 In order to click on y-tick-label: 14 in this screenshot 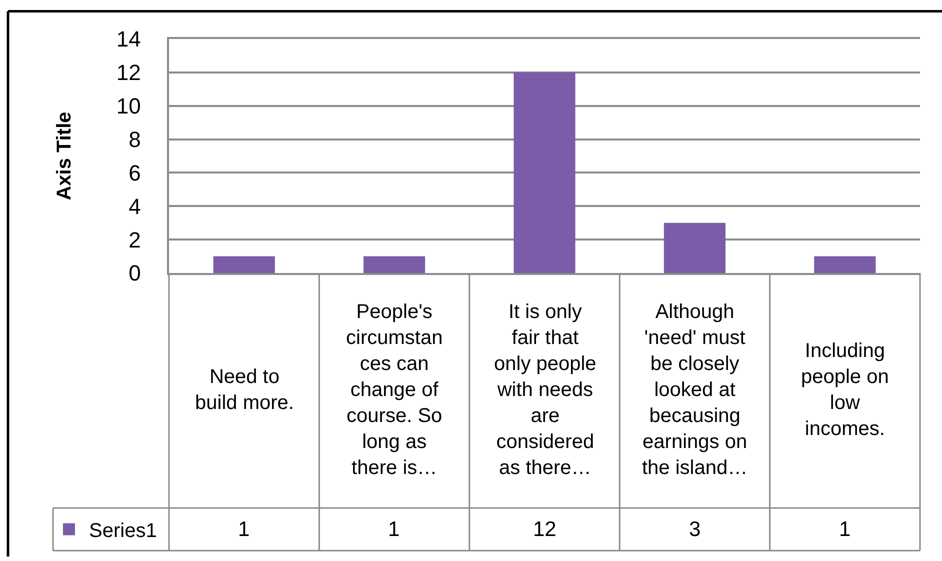, I will do `click(128, 39)`.